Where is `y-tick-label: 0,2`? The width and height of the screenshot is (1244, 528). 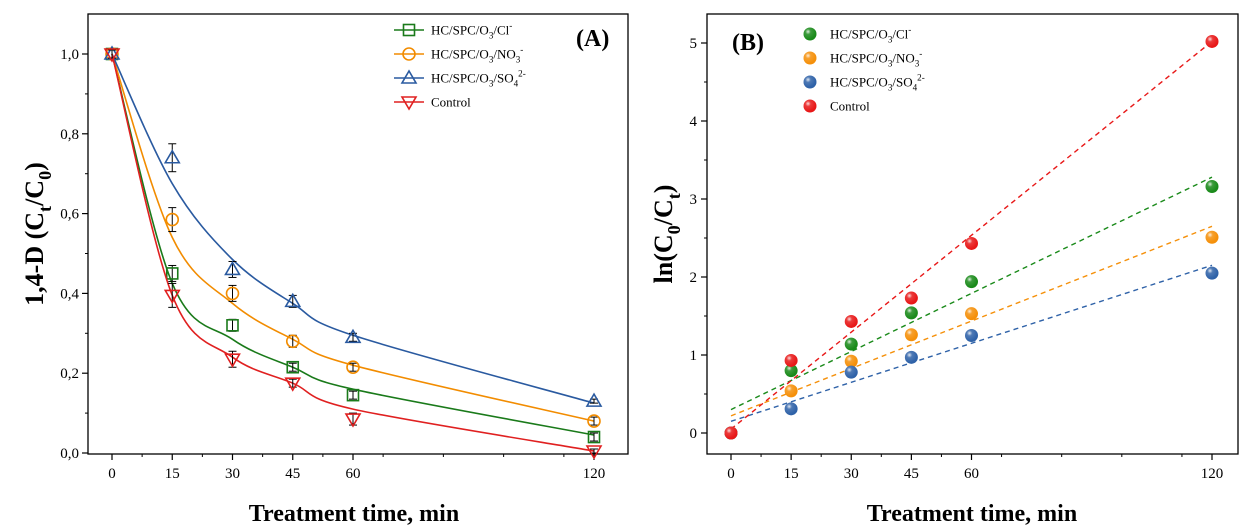 y-tick-label: 0,2 is located at coordinates (69, 374).